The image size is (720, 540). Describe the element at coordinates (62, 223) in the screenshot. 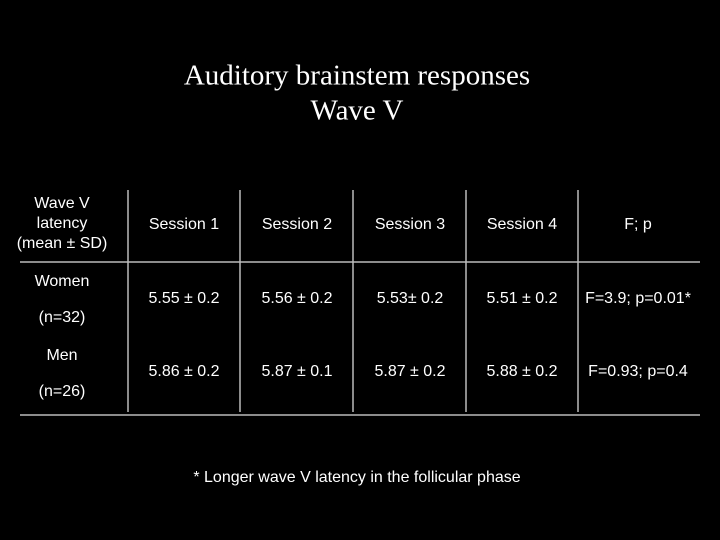

I see `row-header: latency` at that location.